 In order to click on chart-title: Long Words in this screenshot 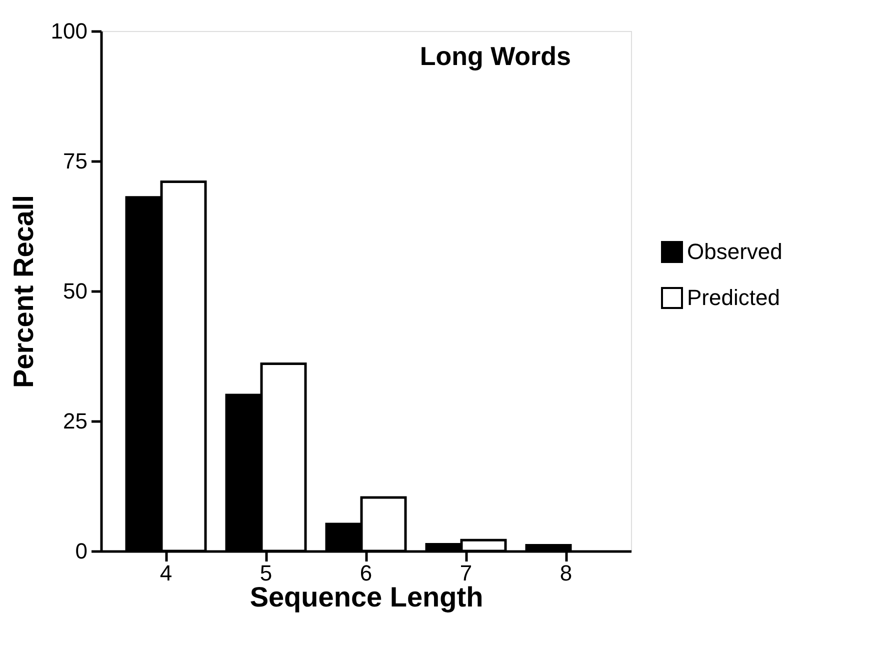, I will do `click(495, 56)`.